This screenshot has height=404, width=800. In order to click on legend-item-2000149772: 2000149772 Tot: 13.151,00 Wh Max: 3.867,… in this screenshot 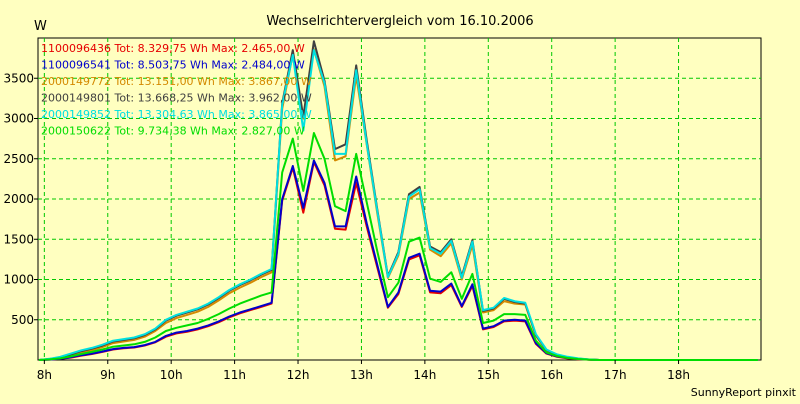, I will do `click(176, 81)`.